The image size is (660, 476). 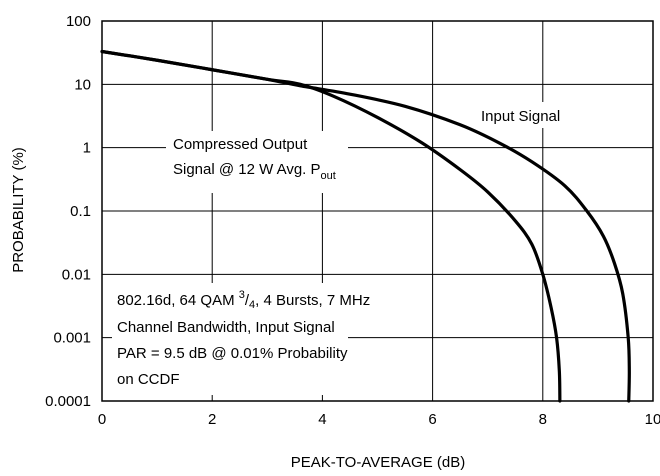 What do you see at coordinates (652, 419) in the screenshot?
I see `x-tick-label: 10` at bounding box center [652, 419].